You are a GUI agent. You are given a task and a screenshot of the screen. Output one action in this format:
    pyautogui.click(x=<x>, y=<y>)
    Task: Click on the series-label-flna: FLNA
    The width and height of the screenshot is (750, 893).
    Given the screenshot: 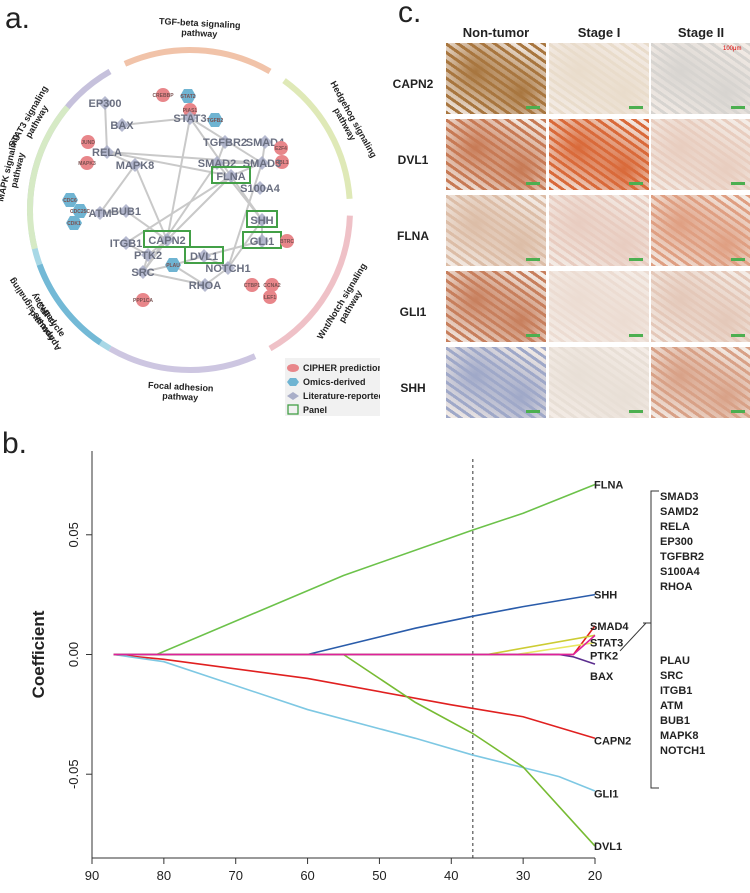 What is the action you would take?
    pyautogui.click(x=608, y=486)
    